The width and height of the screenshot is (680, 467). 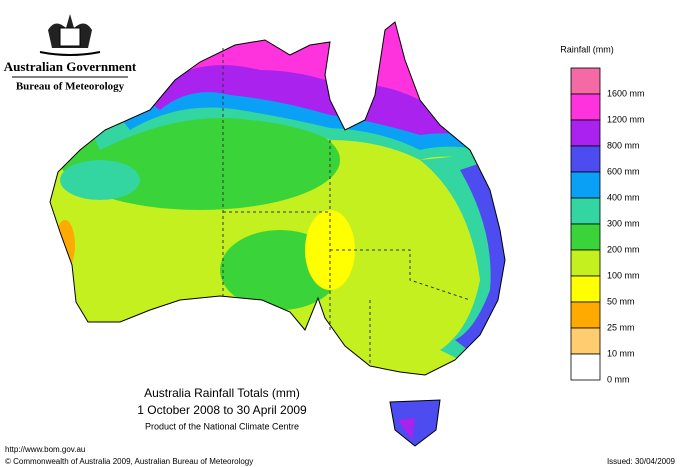 What do you see at coordinates (623, 171) in the screenshot?
I see `legend-label: 600 mm` at bounding box center [623, 171].